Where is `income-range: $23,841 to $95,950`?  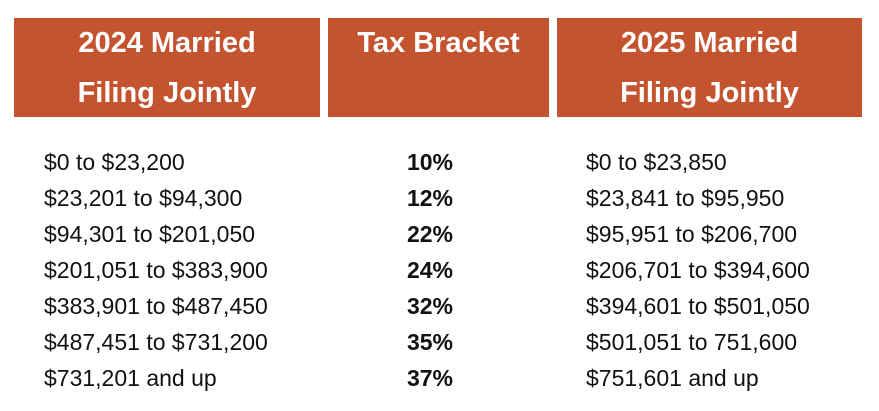
income-range: $23,841 to $95,950 is located at coordinates (685, 198).